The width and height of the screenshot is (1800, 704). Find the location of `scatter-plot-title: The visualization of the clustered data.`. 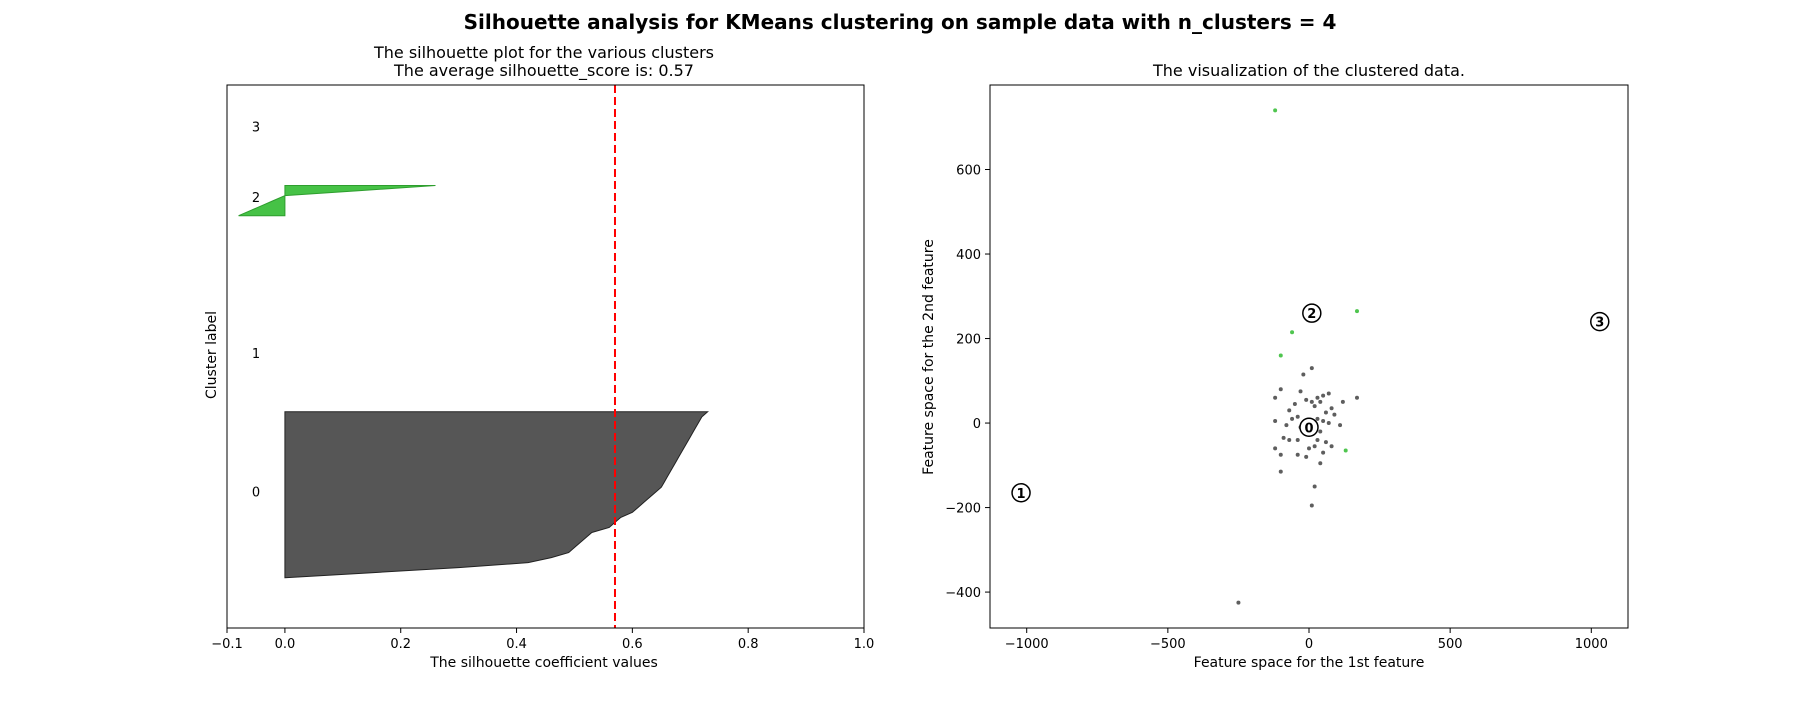

scatter-plot-title: The visualization of the clustered data. is located at coordinates (1308, 70).